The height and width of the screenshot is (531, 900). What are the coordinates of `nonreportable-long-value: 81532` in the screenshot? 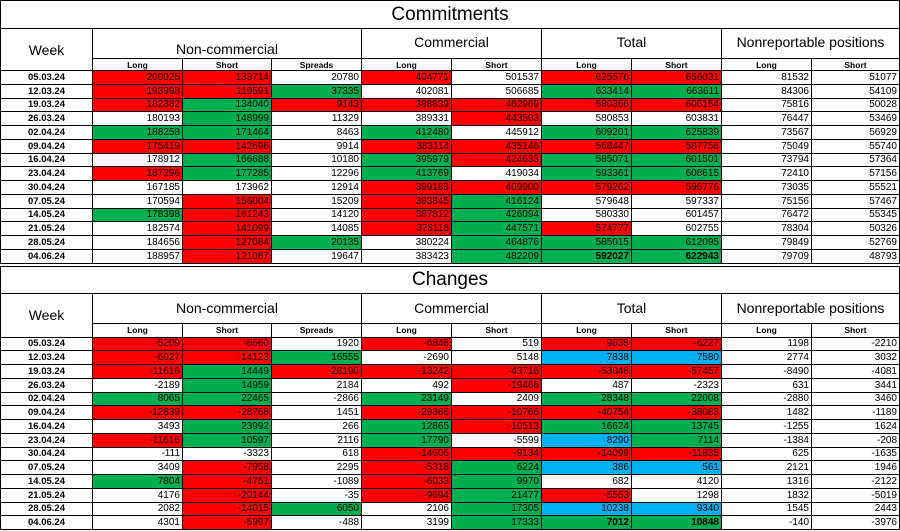 It's located at (767, 78).